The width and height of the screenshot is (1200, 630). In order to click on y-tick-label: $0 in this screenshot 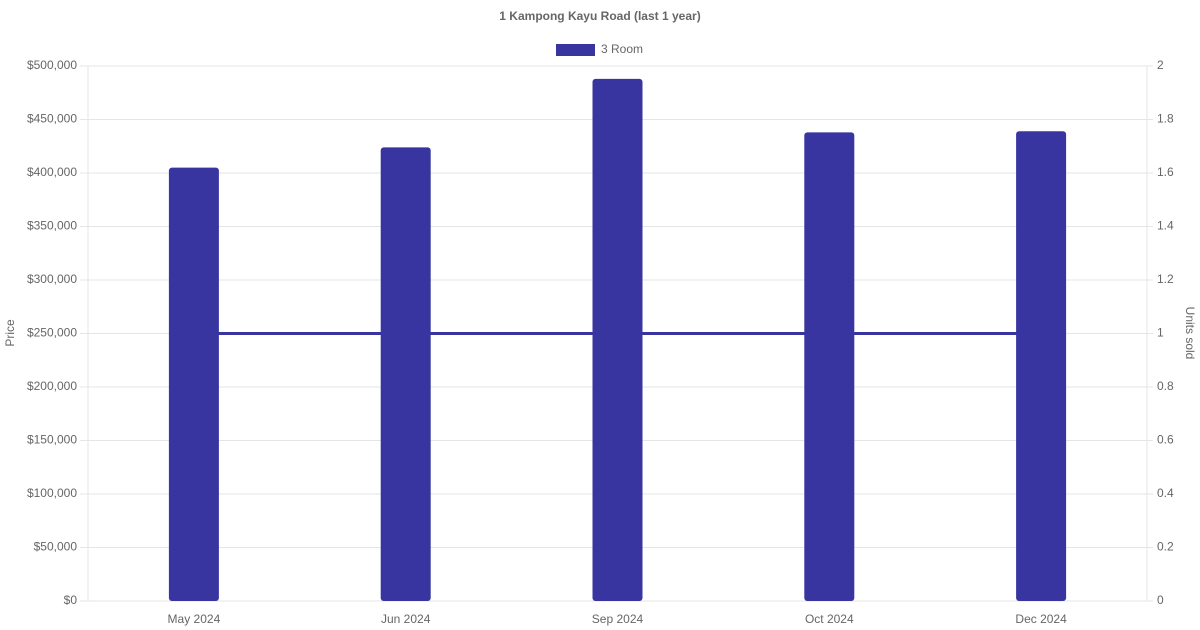, I will do `click(71, 600)`.